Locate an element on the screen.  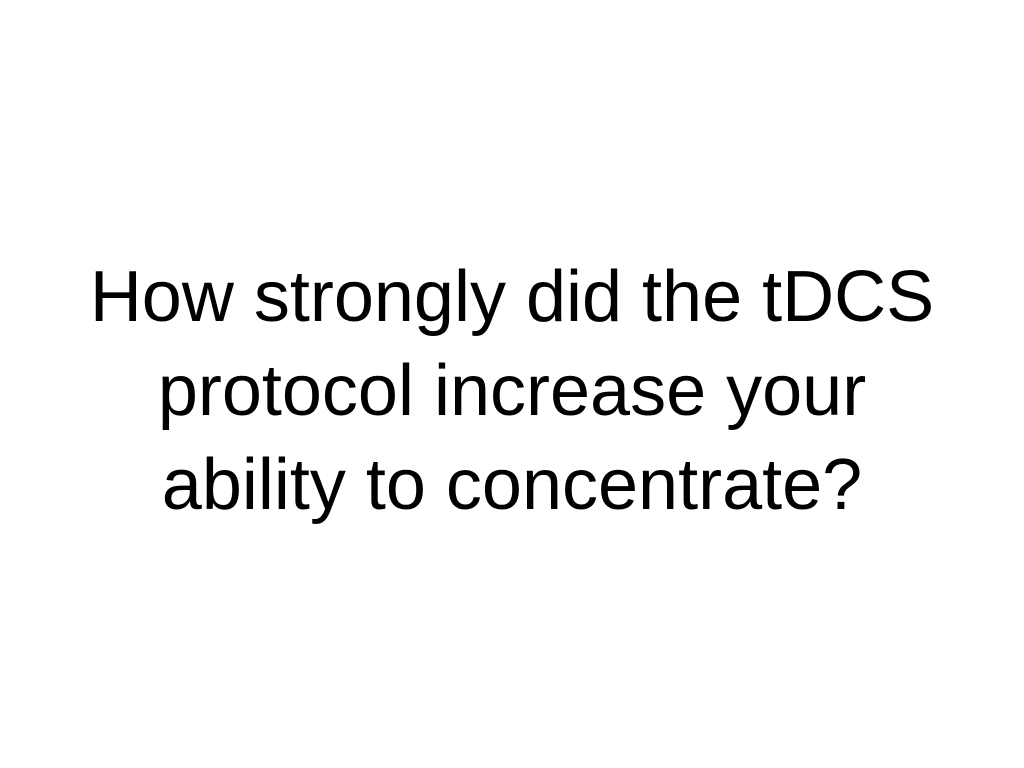
question-line-1: How strongly did the tDCS is located at coordinates (512, 297).